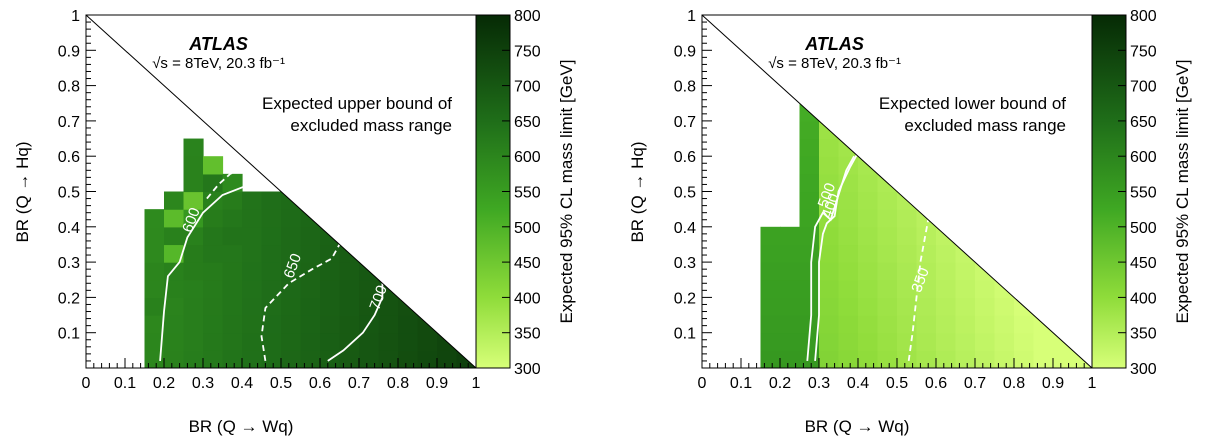 The height and width of the screenshot is (437, 1209). Describe the element at coordinates (164, 383) in the screenshot. I see `x-tick-label: 0.2` at that location.